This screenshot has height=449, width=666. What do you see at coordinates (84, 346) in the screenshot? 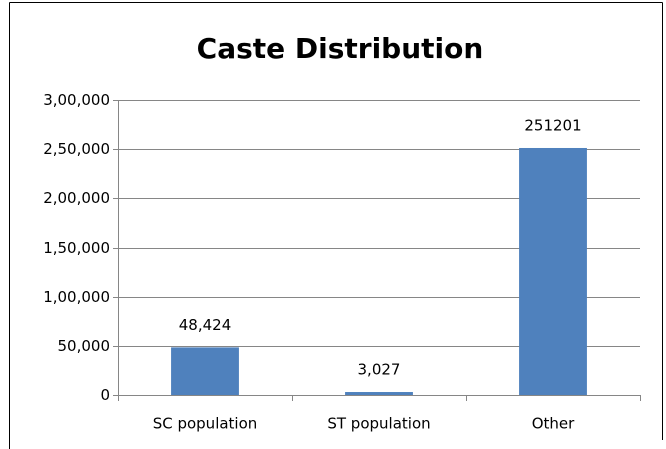
I see `y-tick-label: 50,000` at bounding box center [84, 346].